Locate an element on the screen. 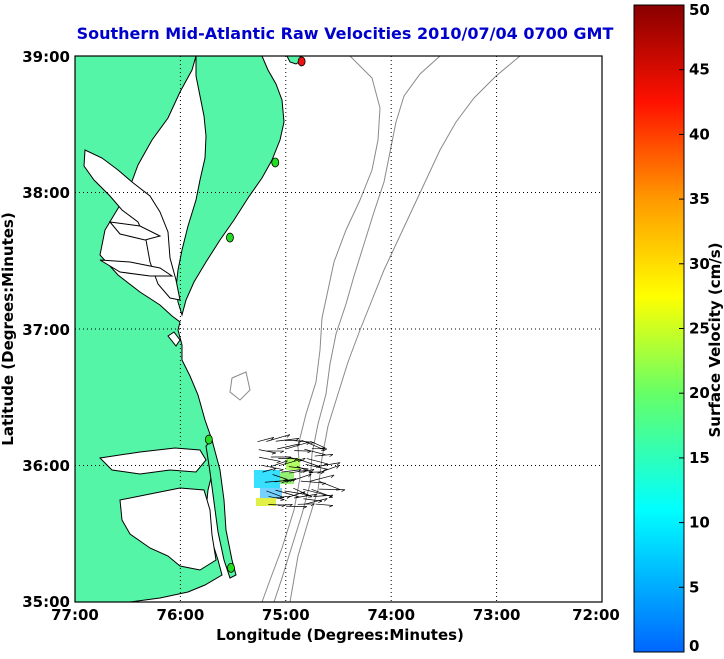  x-tick-label: 74:00 is located at coordinates (391, 615).